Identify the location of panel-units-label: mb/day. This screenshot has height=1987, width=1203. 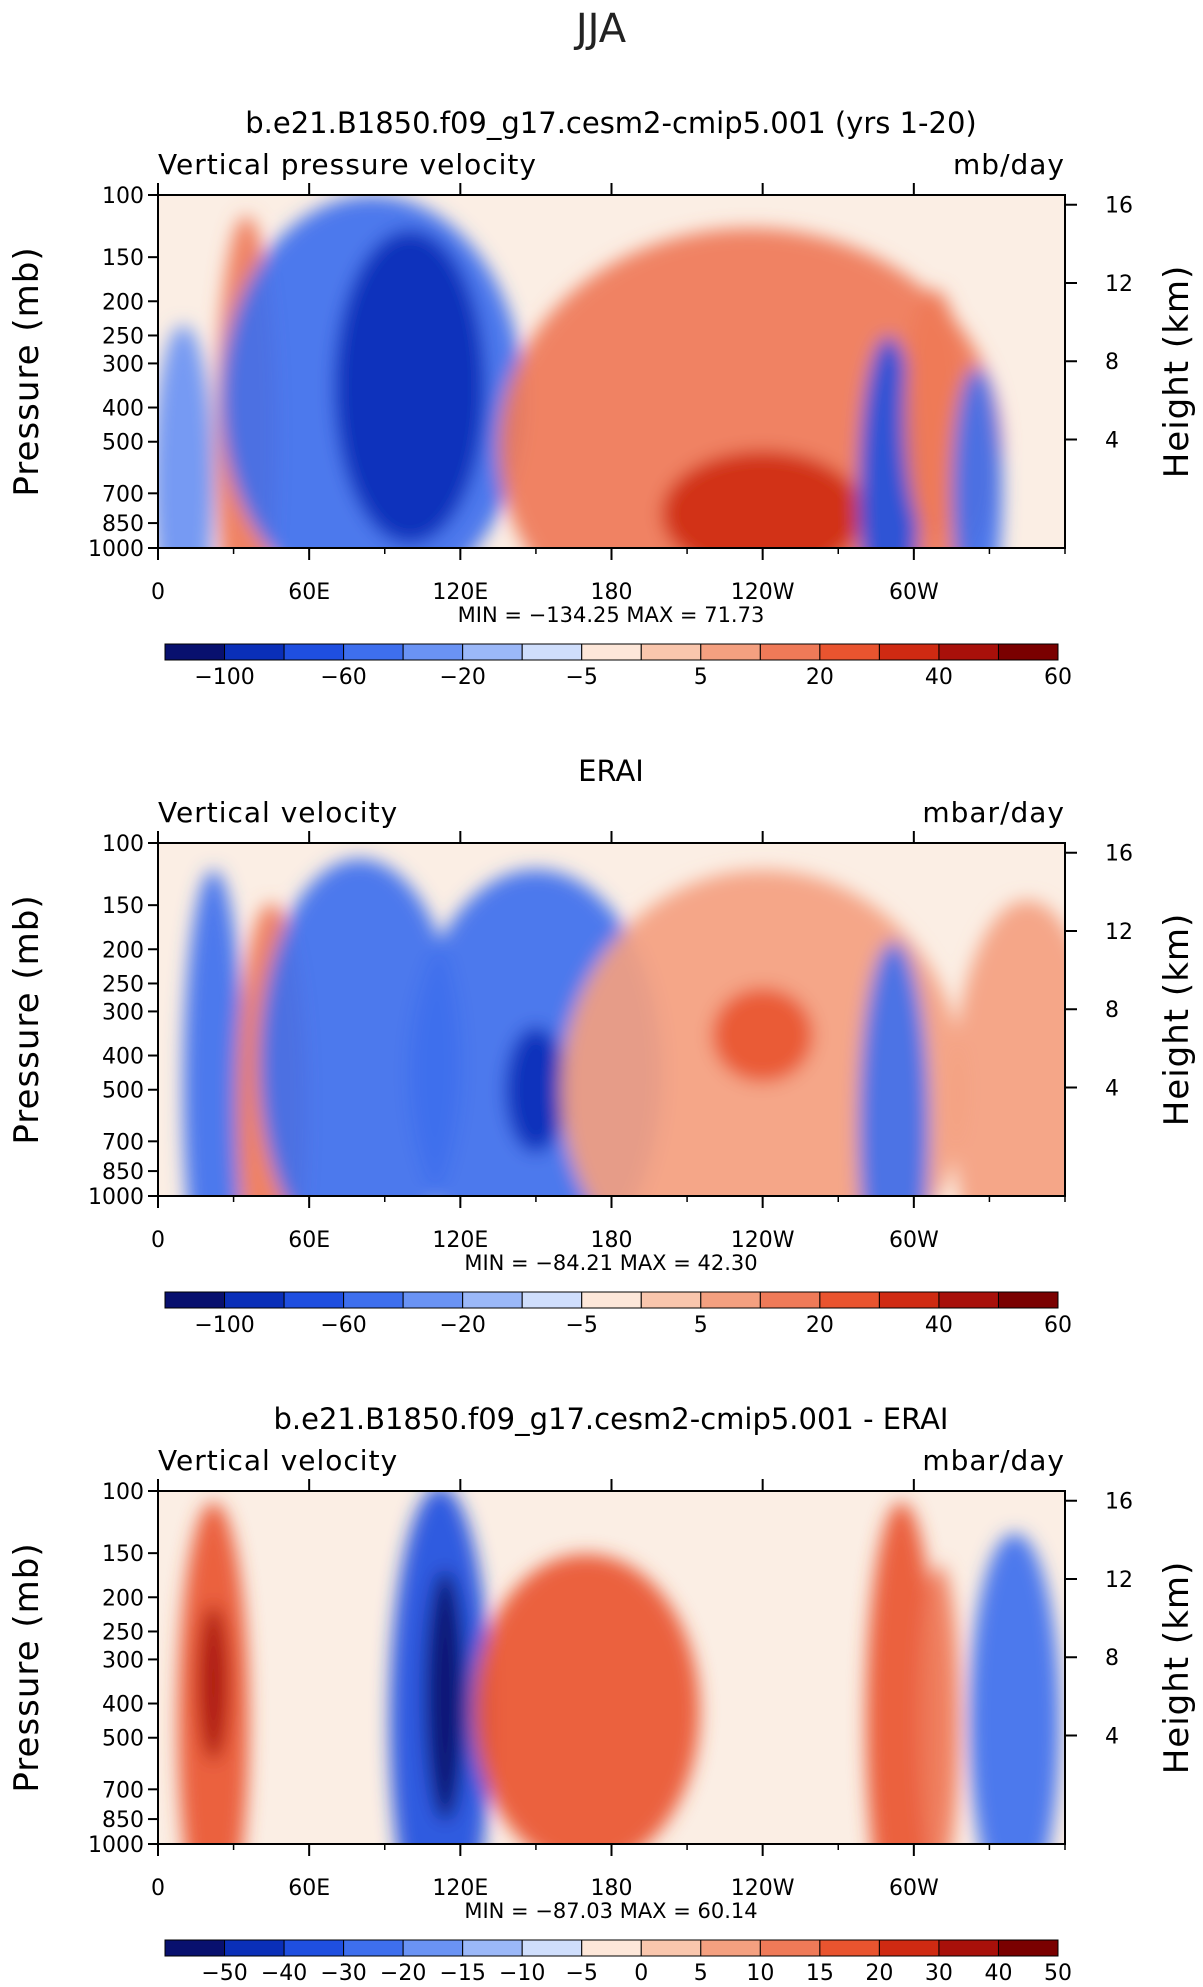
(1009, 164).